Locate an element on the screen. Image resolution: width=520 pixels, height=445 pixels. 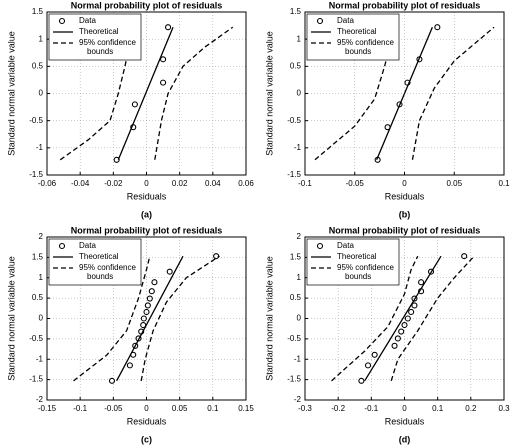
x-tick-label: -0.06 is located at coordinates (47, 183).